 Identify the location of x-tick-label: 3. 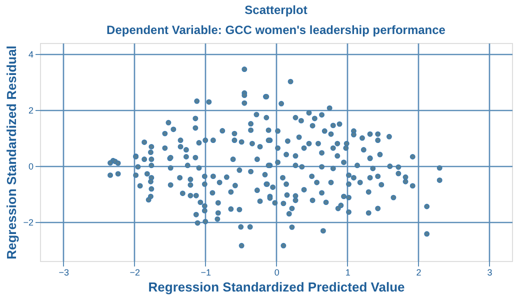
(489, 273).